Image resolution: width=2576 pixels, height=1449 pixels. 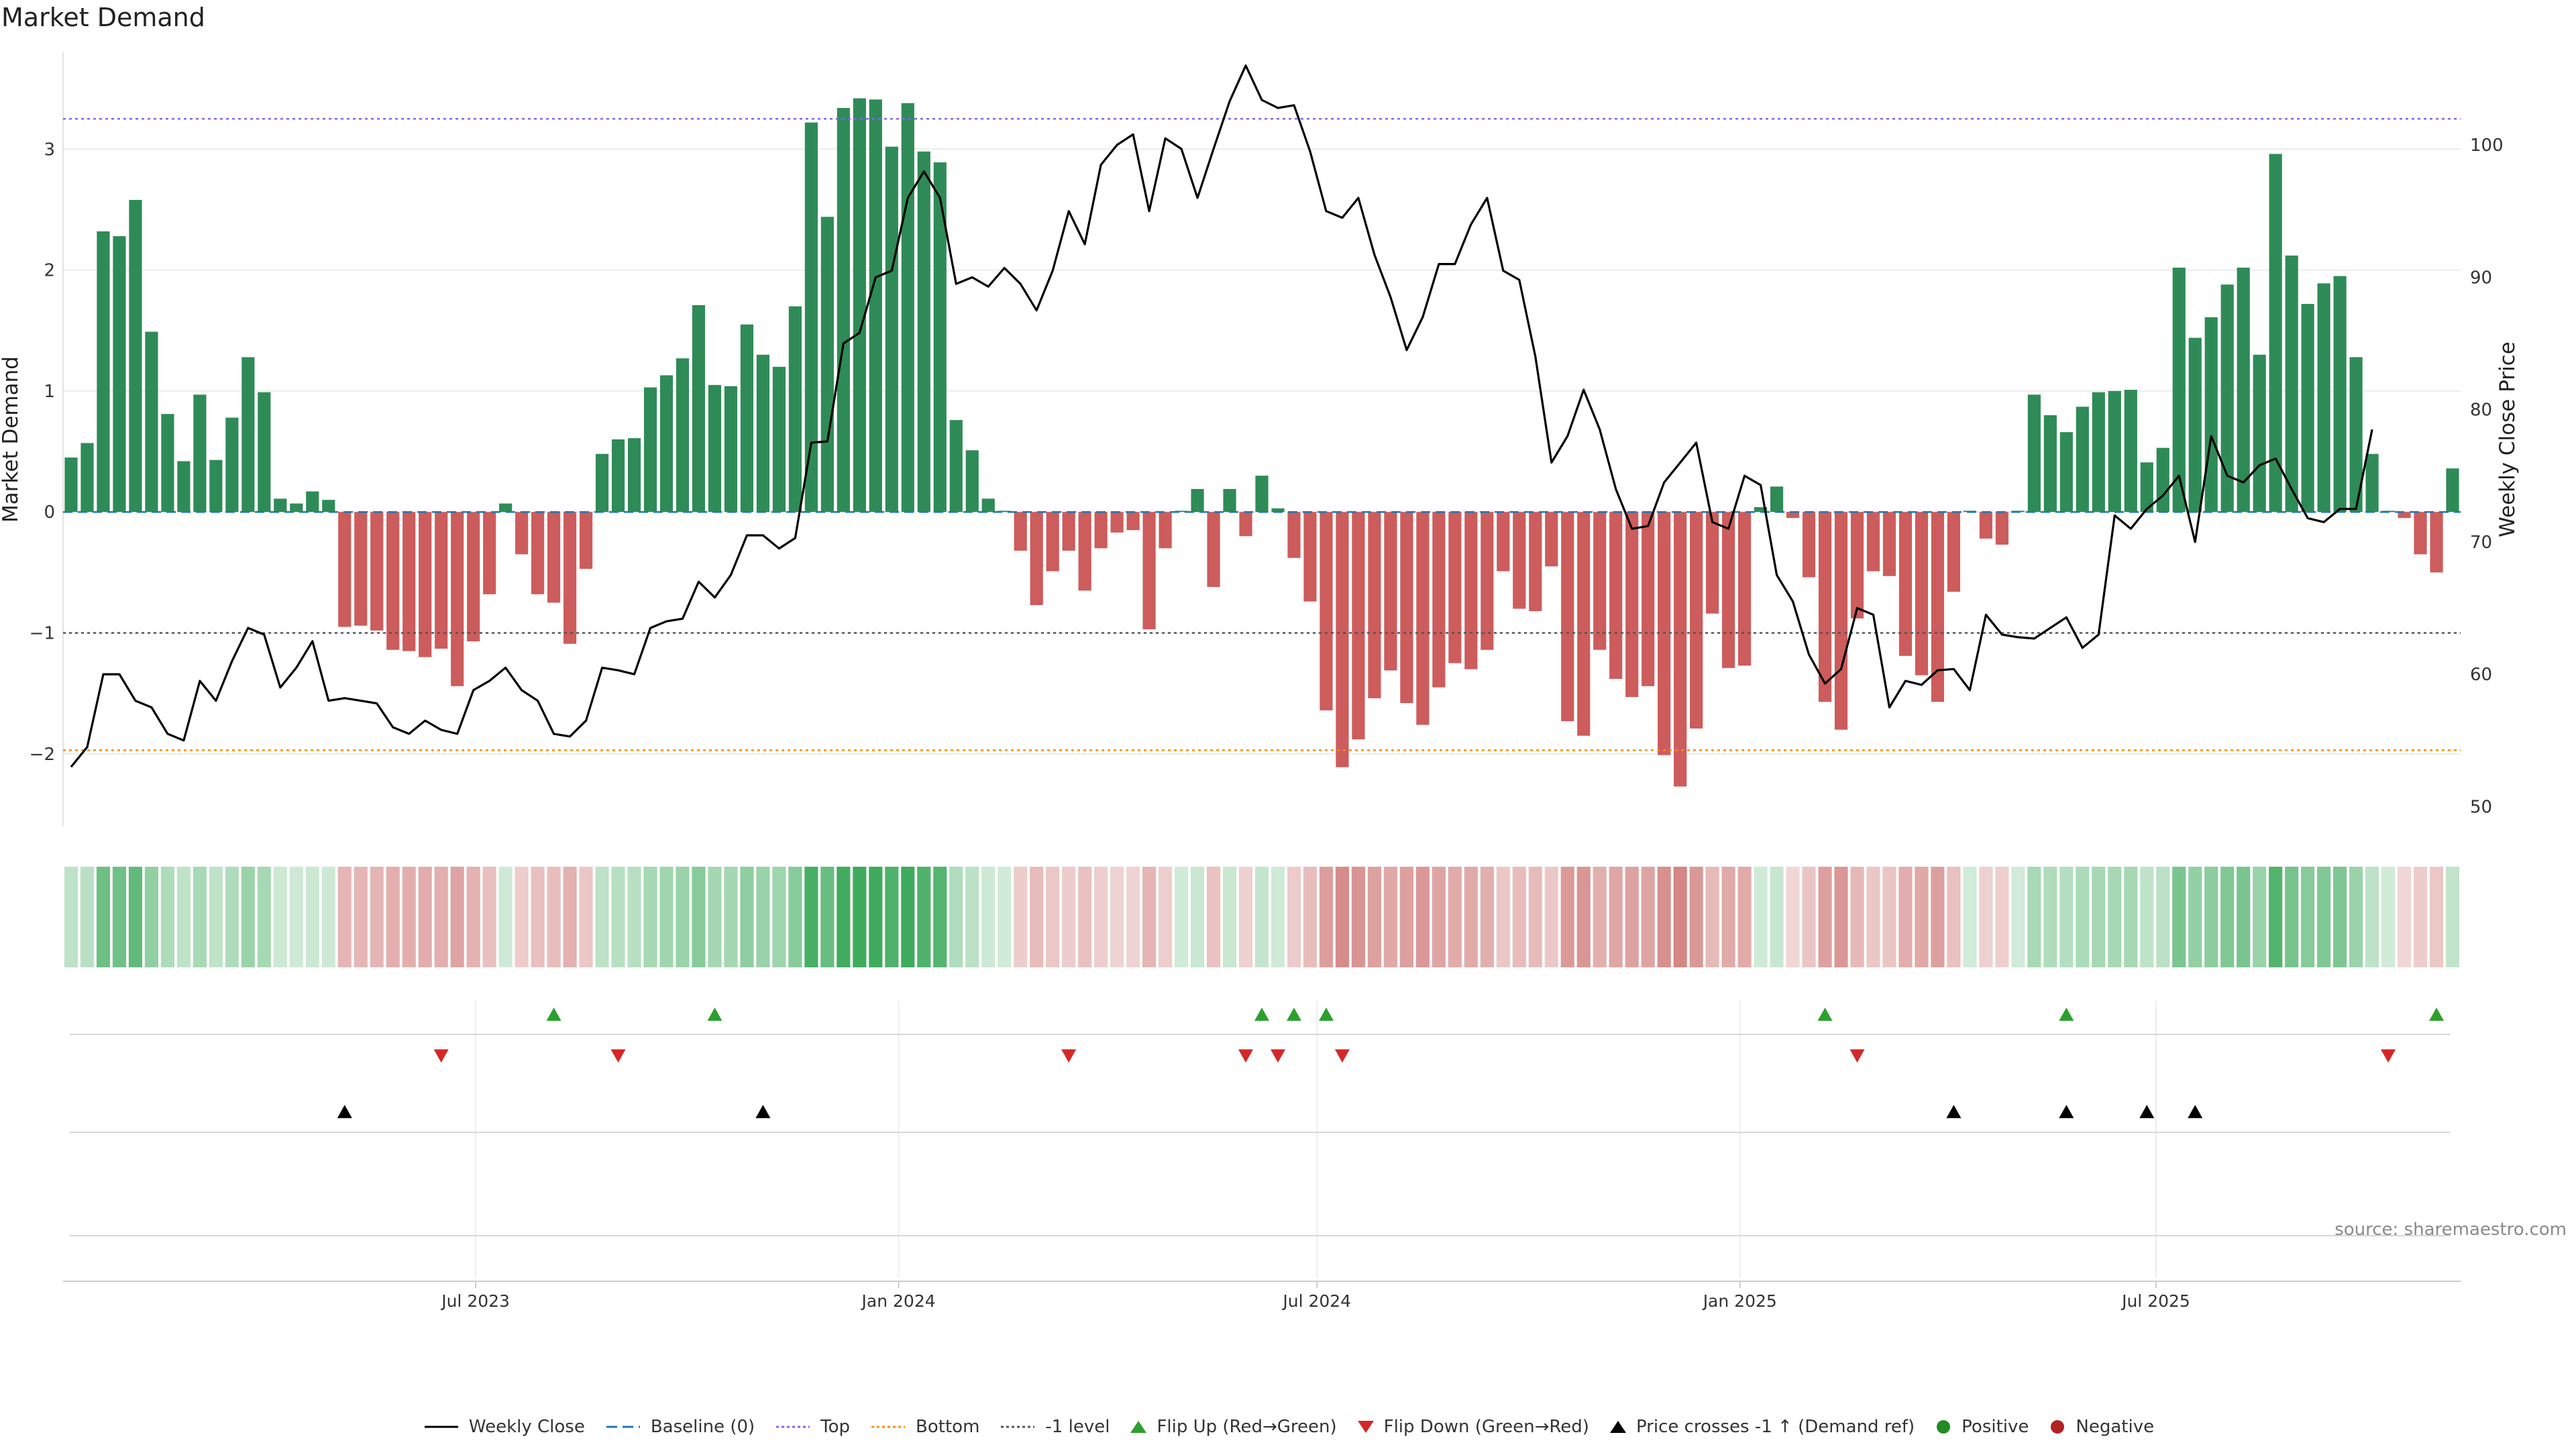 What do you see at coordinates (1262, 1296) in the screenshot?
I see `date-axis: Jul 2023 Jan 2024 Jul 2024 Jan 2025 Jul 2025` at bounding box center [1262, 1296].